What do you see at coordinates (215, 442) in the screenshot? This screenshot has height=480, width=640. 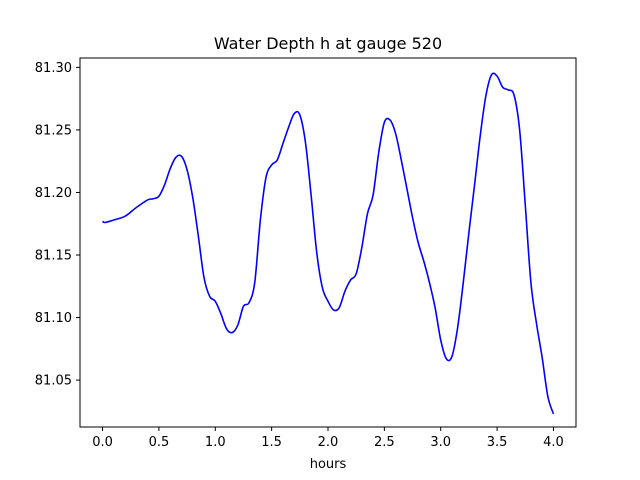 I see `x-tick-label: 1.0` at bounding box center [215, 442].